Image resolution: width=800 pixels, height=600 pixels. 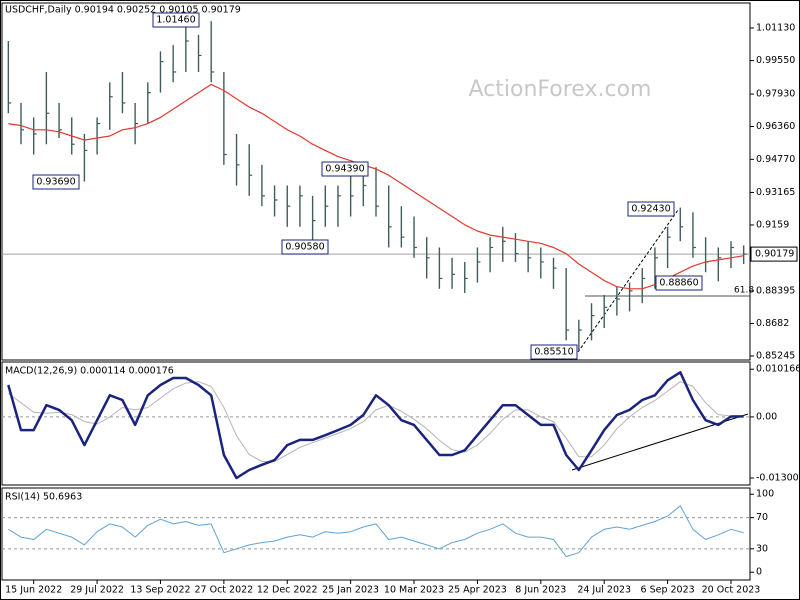 I want to click on x-tick-label: 12 Dec 2022, so click(x=287, y=590).